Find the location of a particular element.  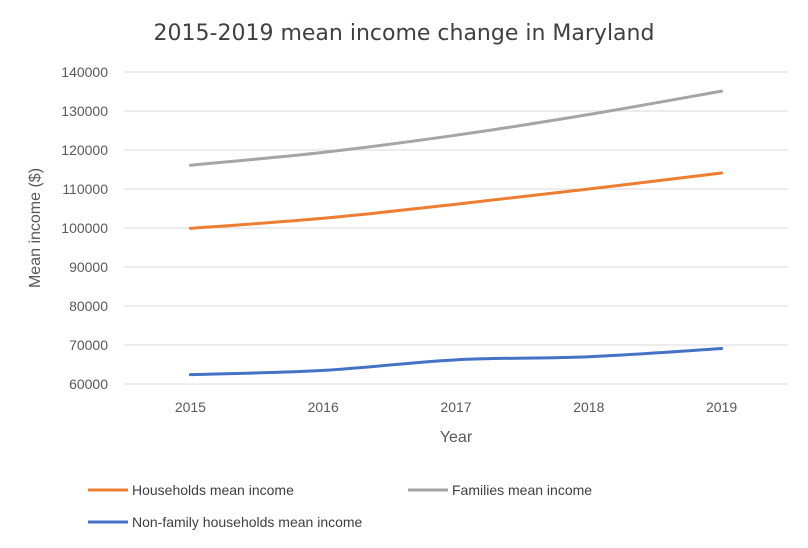

x-axis-title: Year is located at coordinates (456, 437).